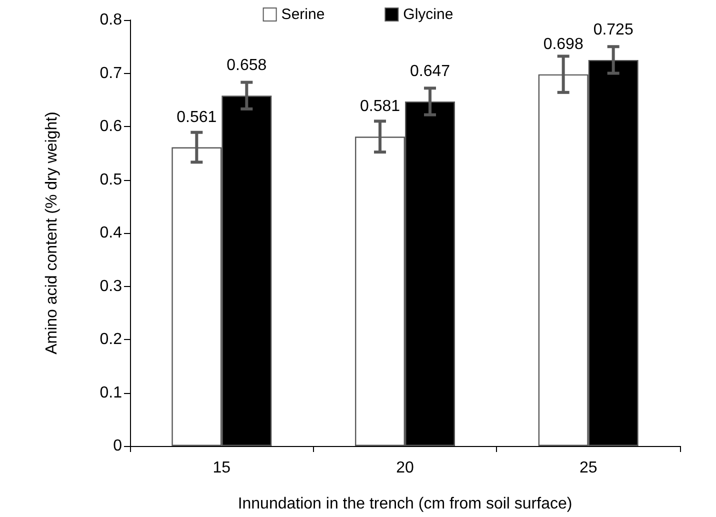  Describe the element at coordinates (111, 73) in the screenshot. I see `y-tick-label: 0.7` at that location.